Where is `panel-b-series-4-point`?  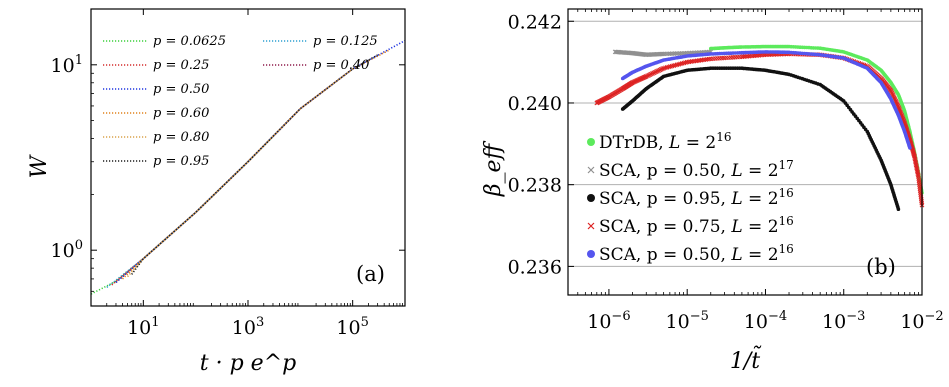 panel-b-series-4-point is located at coordinates (910, 148).